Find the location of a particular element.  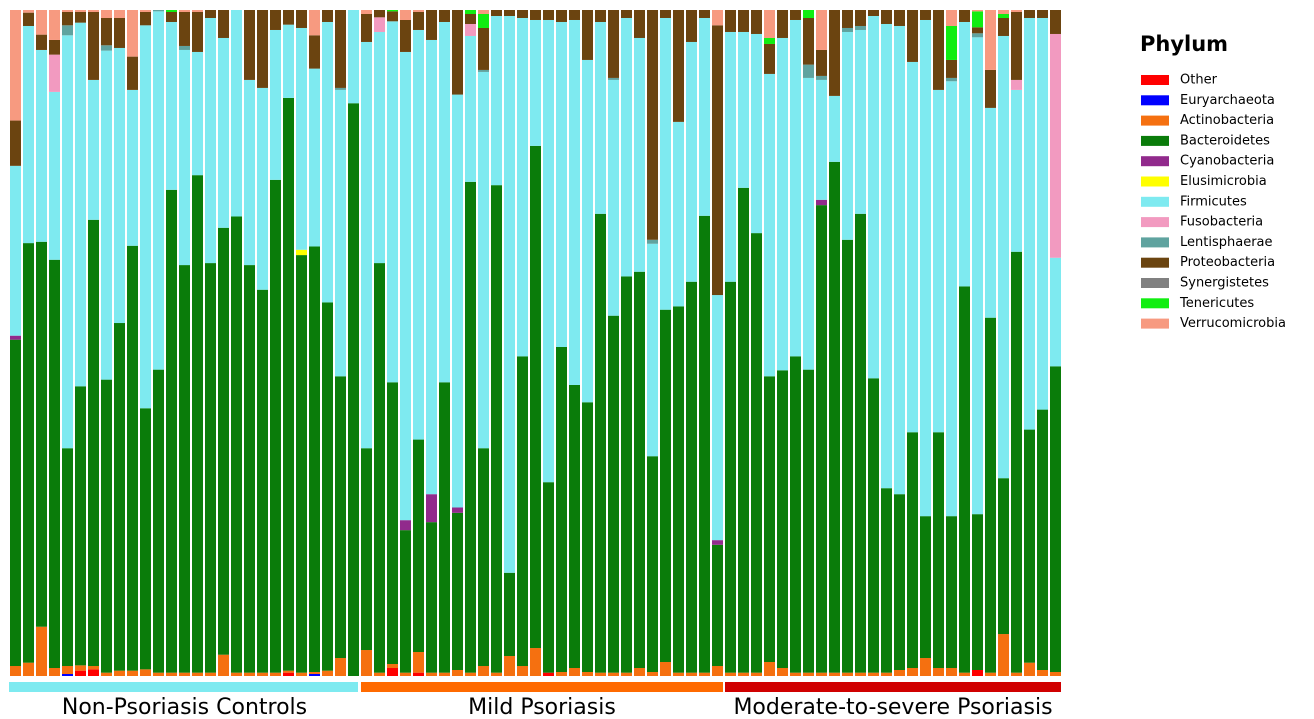

legend-label: Tenericutes is located at coordinates (1216, 303).